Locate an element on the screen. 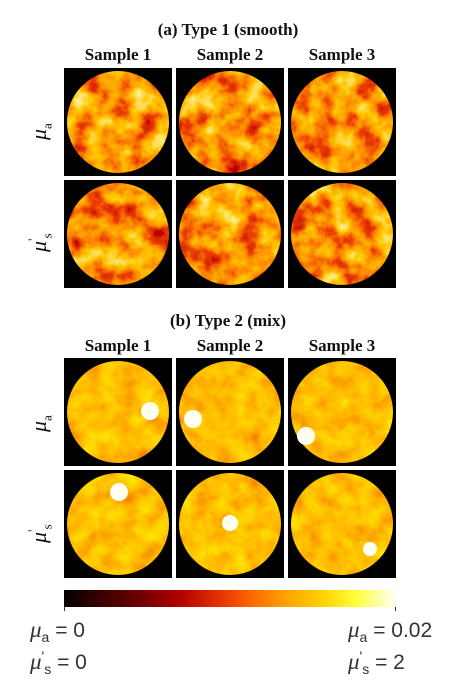  map-type2-mus-sample1 is located at coordinates (118, 524).